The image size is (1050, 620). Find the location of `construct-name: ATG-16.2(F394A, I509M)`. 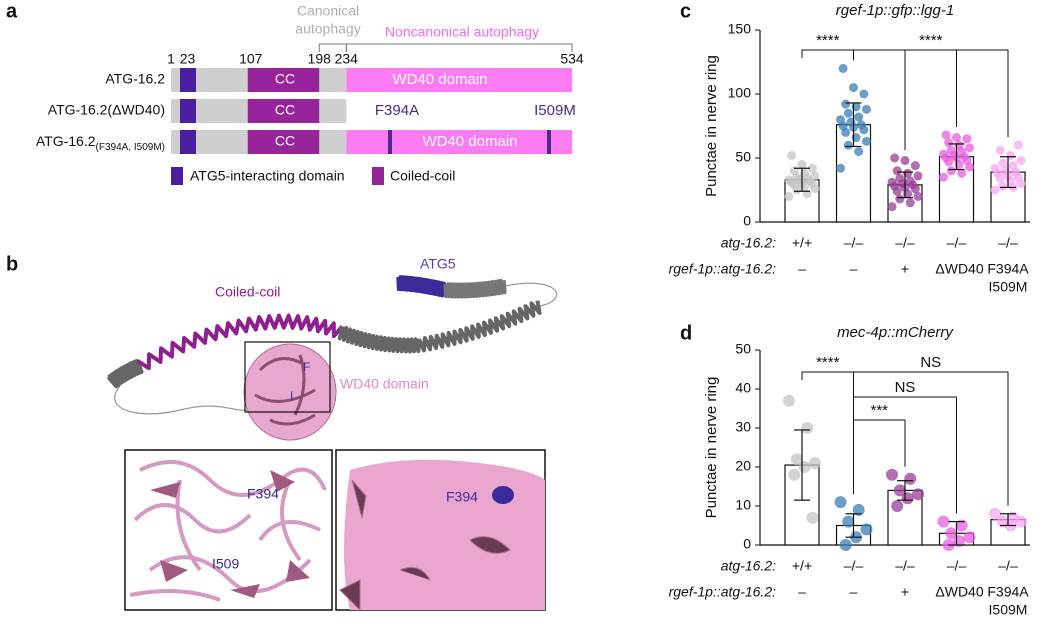

construct-name: ATG-16.2(F394A, I509M) is located at coordinates (100, 143).